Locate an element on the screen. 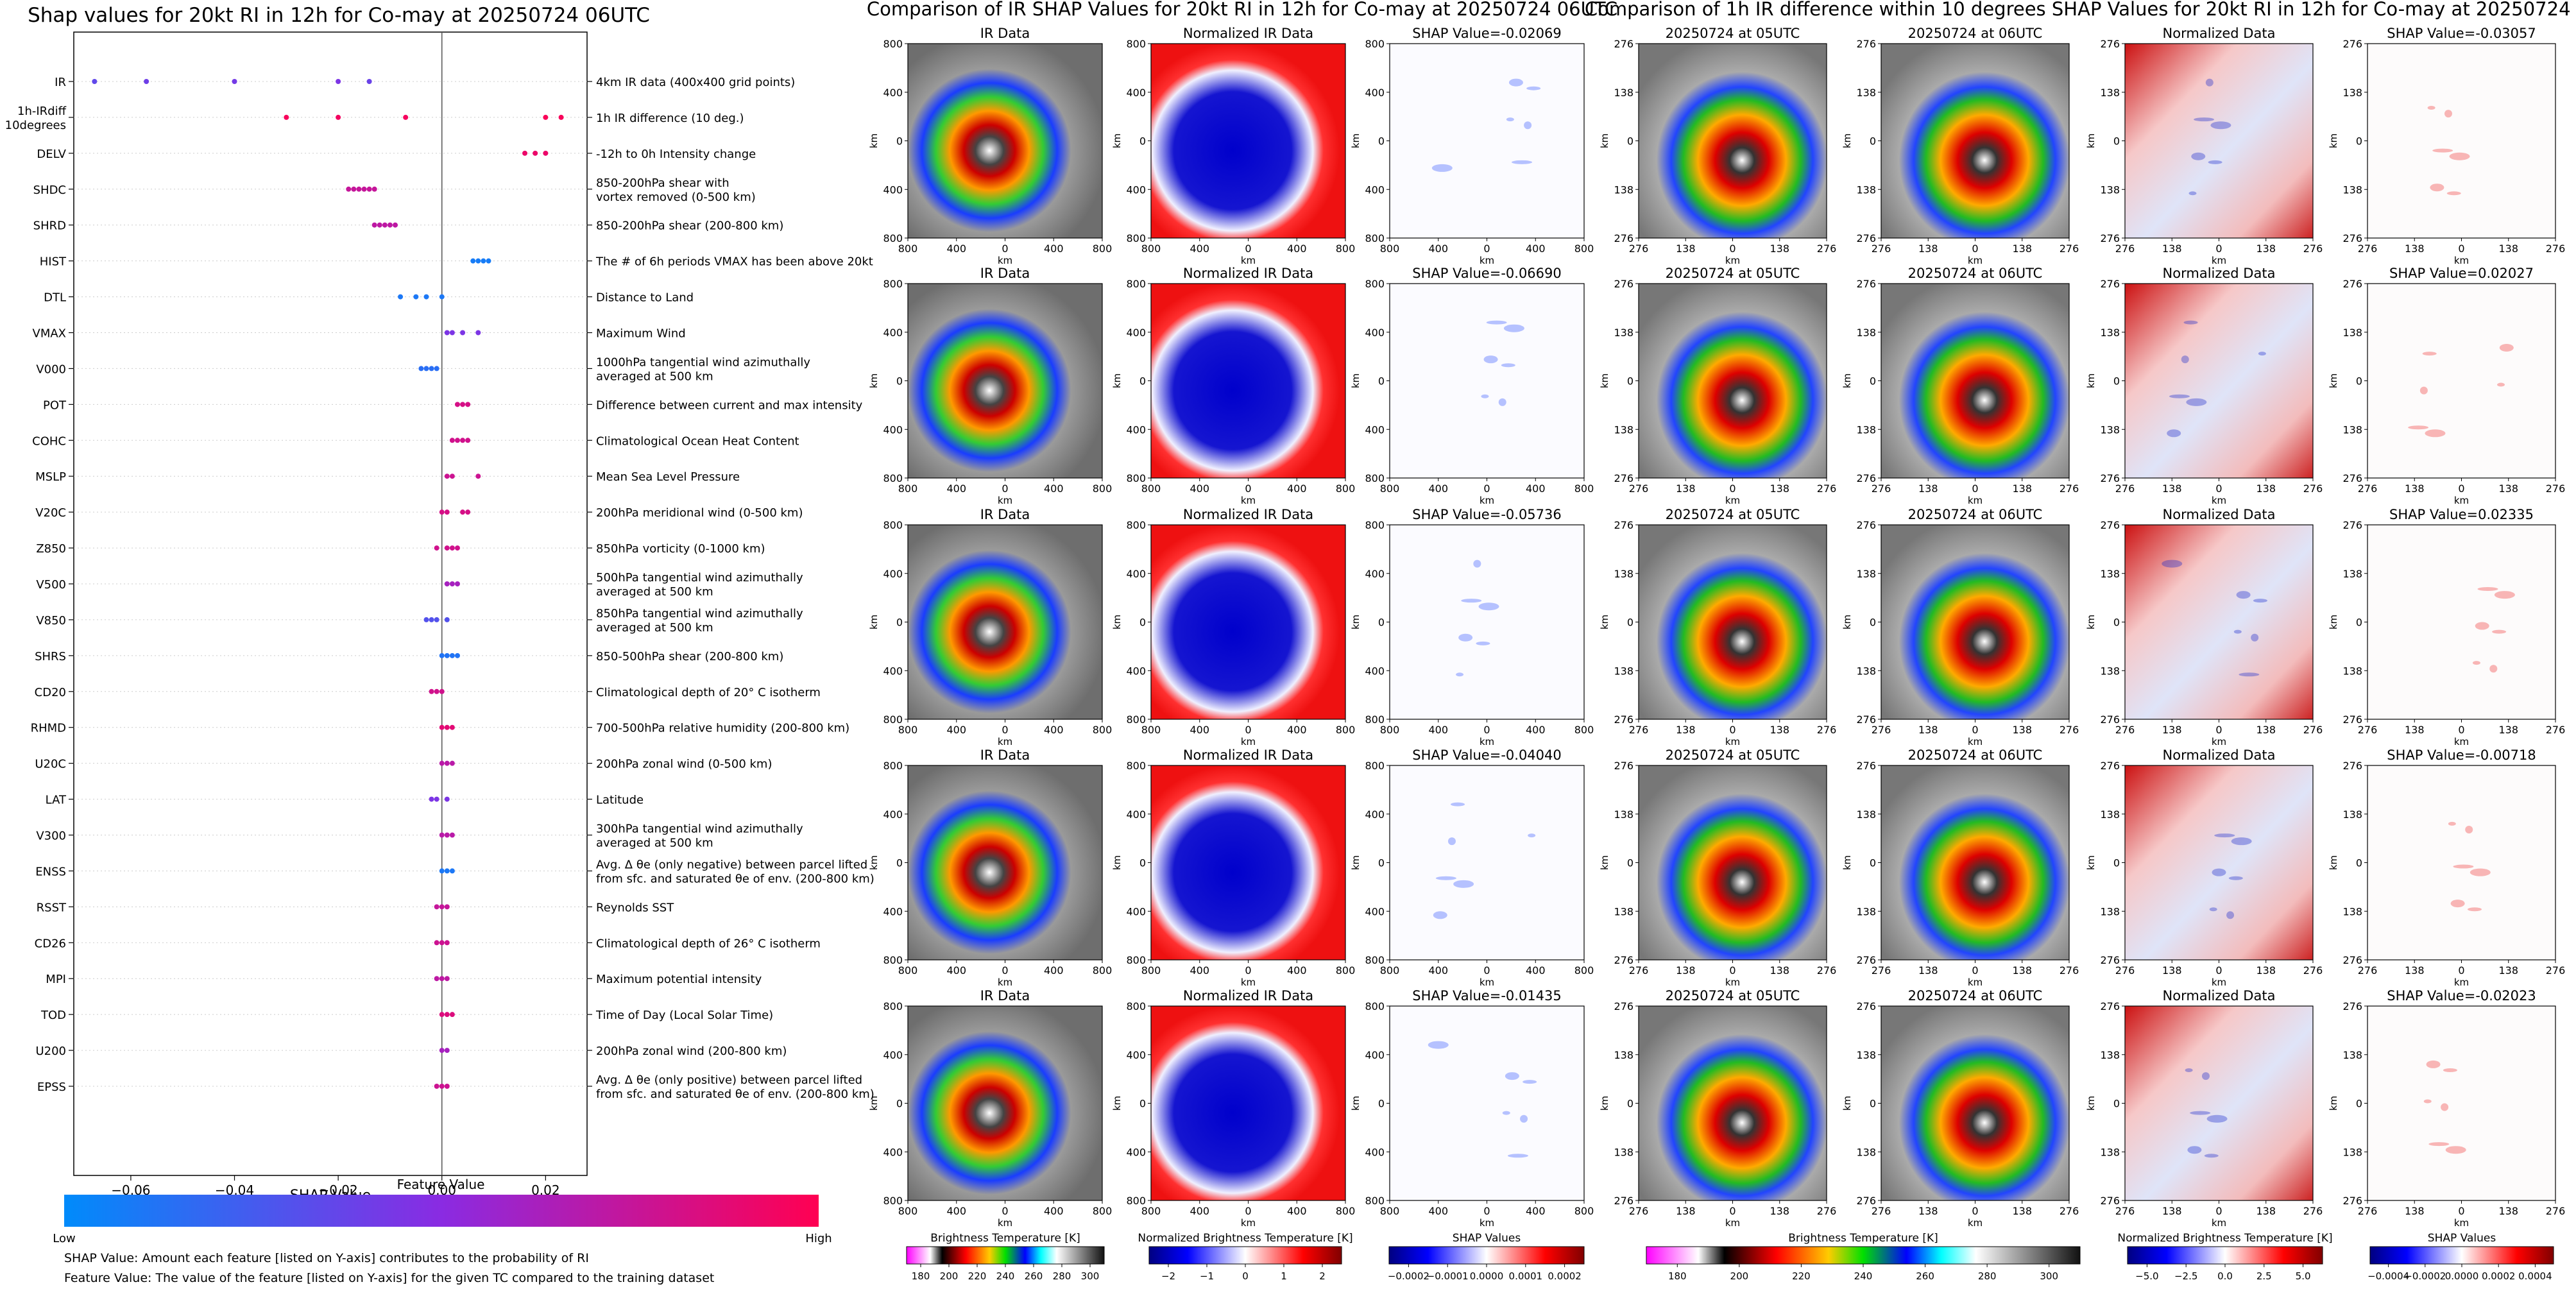 The height and width of the screenshot is (1289, 2576). panel-title: 20250724 at 05UTC is located at coordinates (1733, 273).